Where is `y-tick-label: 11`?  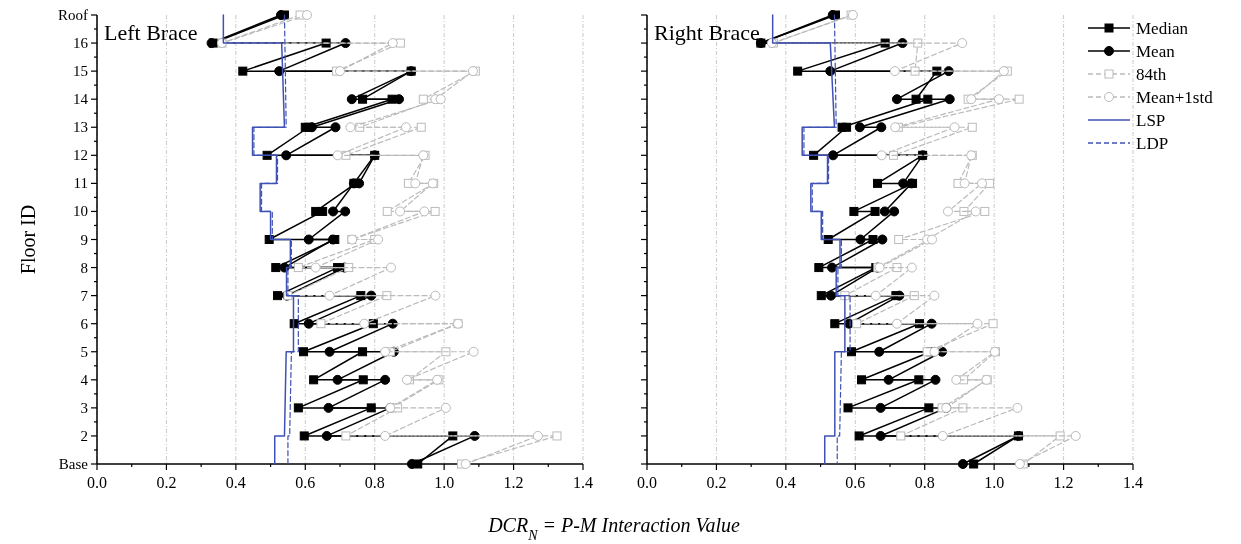
y-tick-label: 11 is located at coordinates (80, 183).